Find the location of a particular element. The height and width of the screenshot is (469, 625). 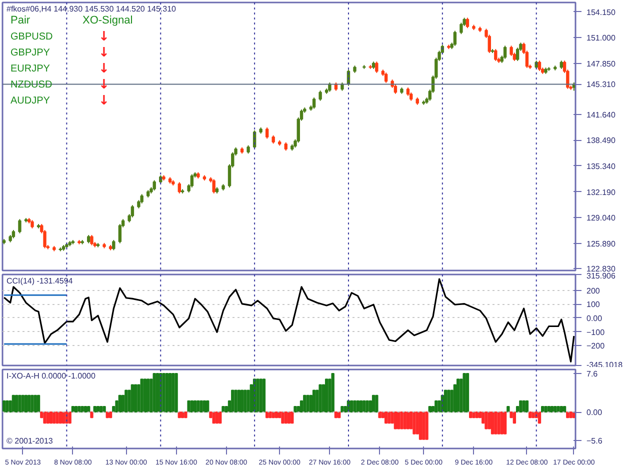

chart-title: #fkos#06,H4 144.930 145.530 144.520 145.310 is located at coordinates (91, 9).